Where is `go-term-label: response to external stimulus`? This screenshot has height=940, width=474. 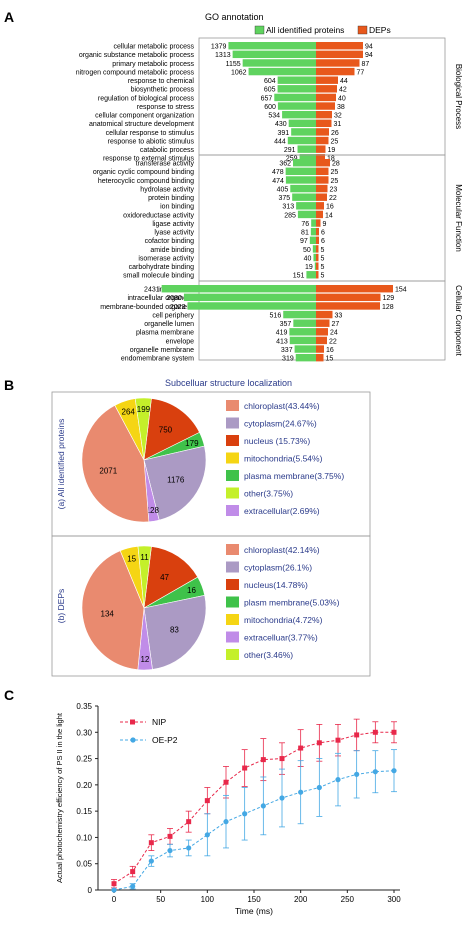
go-term-label: response to external stimulus is located at coordinates (149, 159).